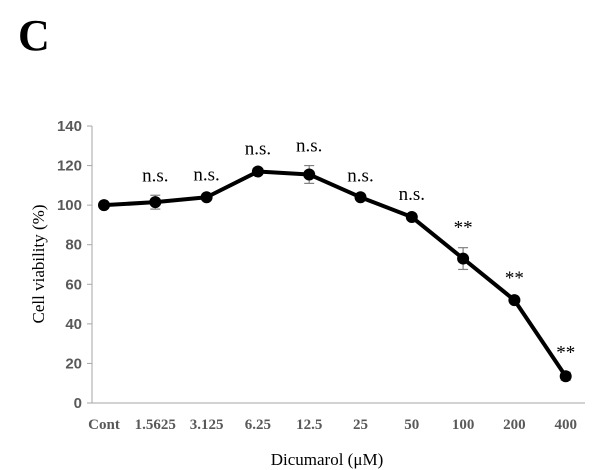 The height and width of the screenshot is (470, 600). Describe the element at coordinates (514, 425) in the screenshot. I see `x-tick-label: 200` at that location.